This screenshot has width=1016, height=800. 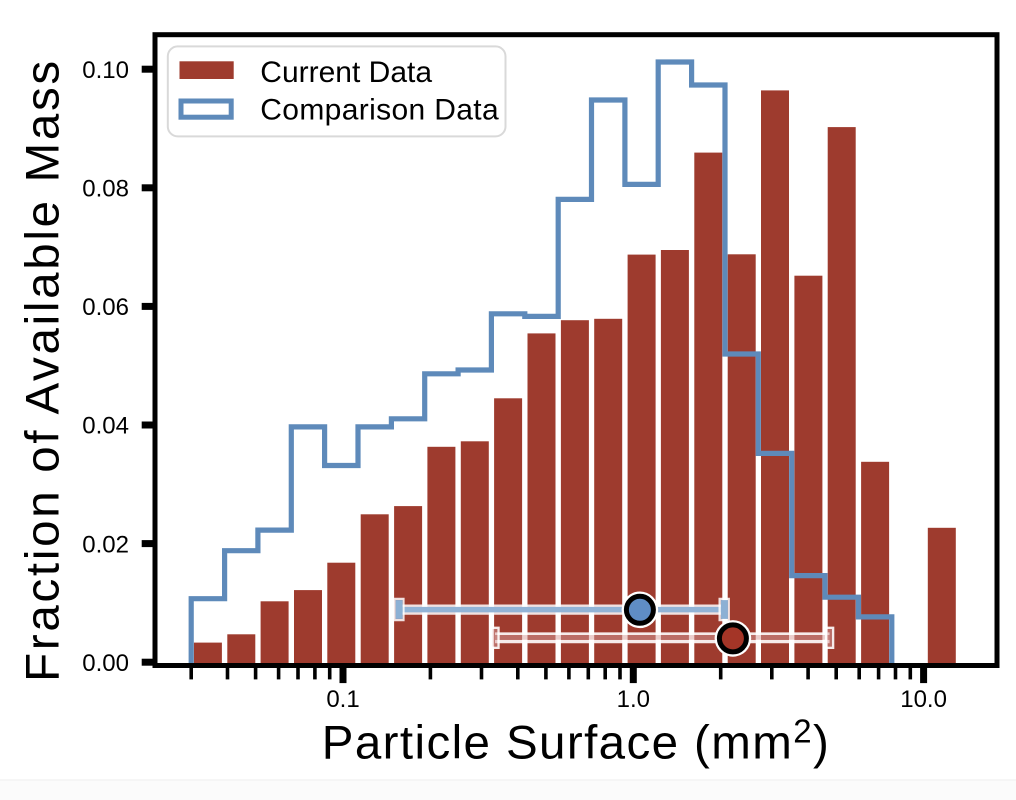 What do you see at coordinates (105, 663) in the screenshot?
I see `svg-text: 0.00` at bounding box center [105, 663].